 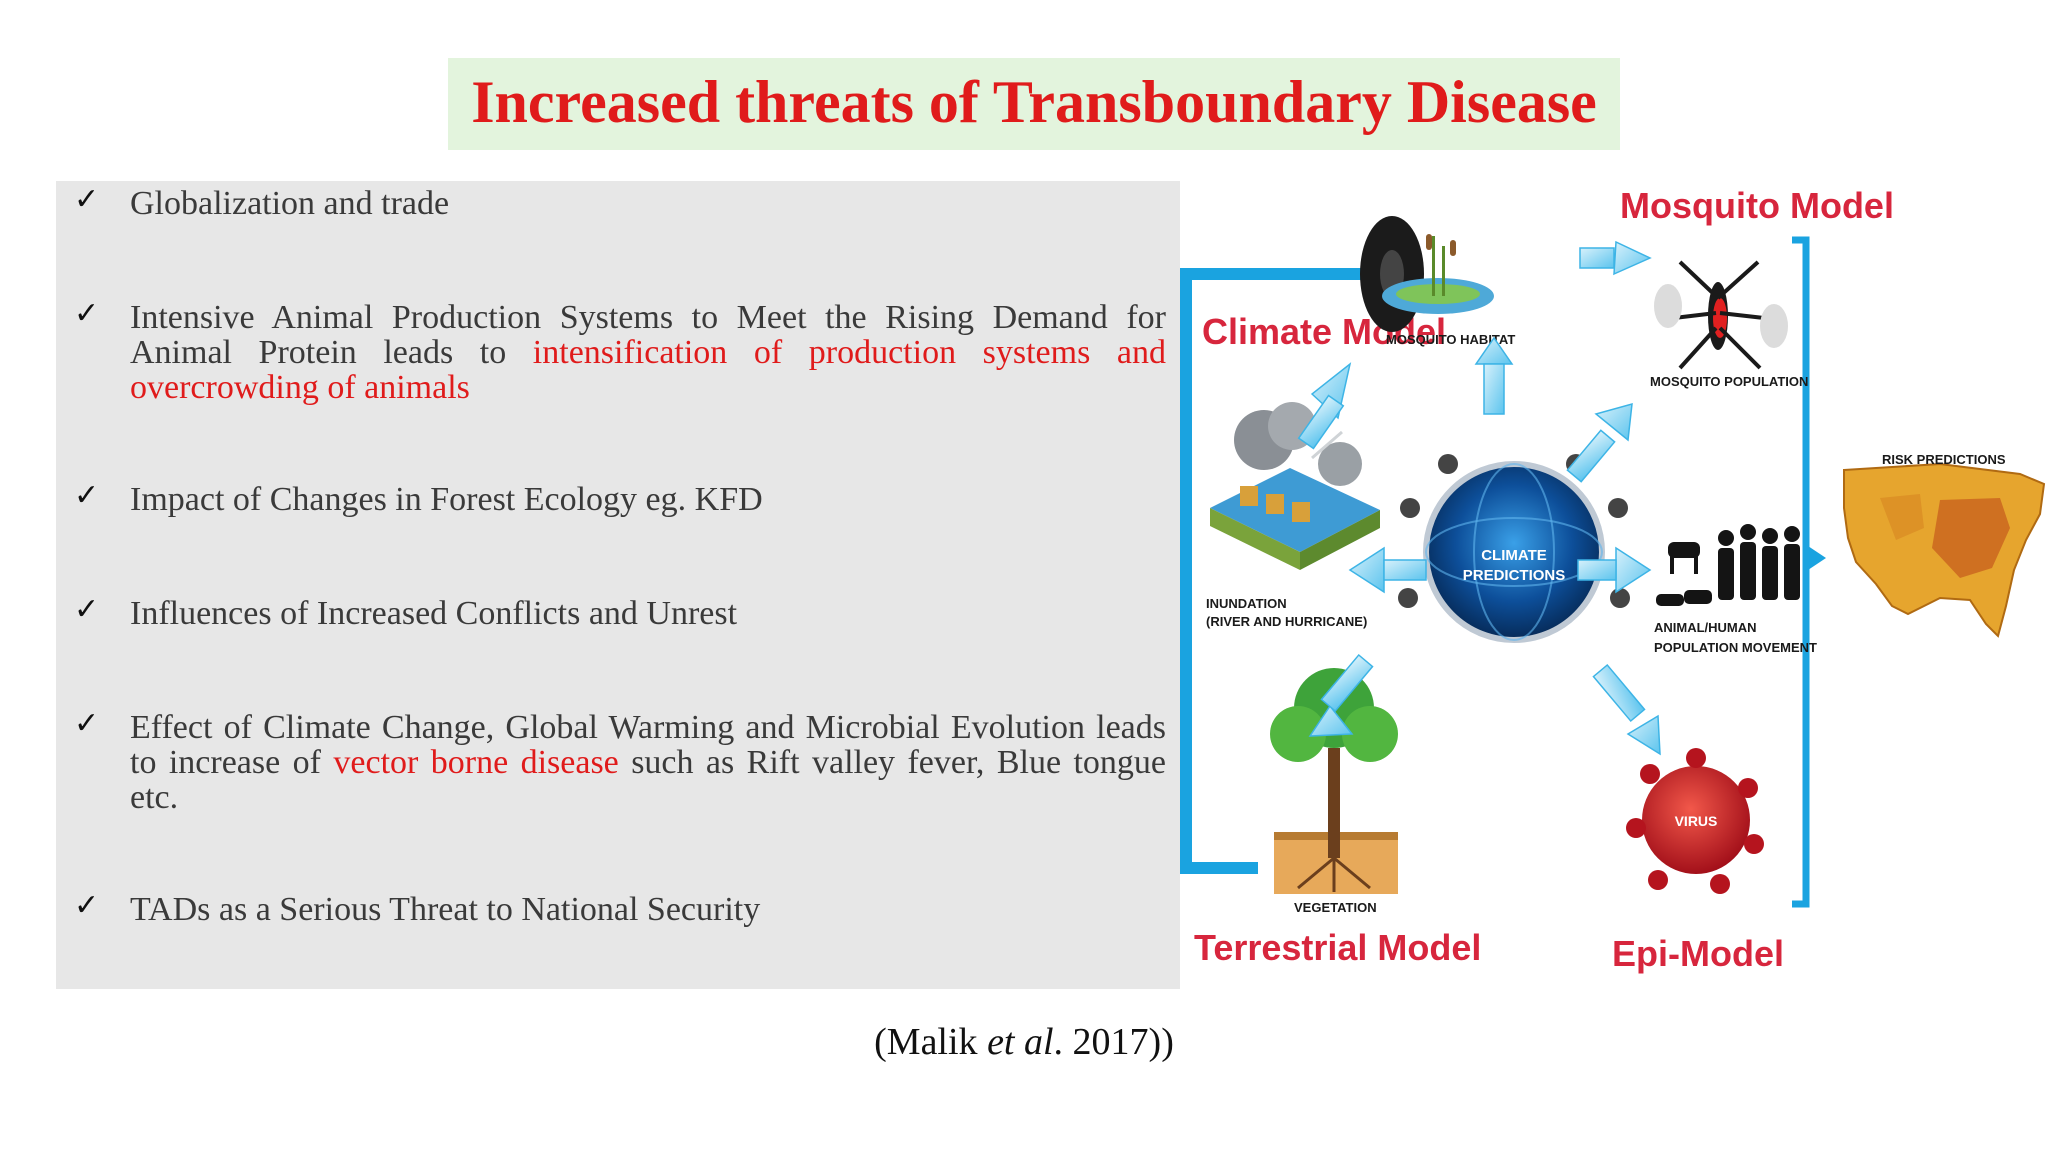 I want to click on mosquito-habitat-label: MOSQUITO HABITAT, so click(x=1450, y=339).